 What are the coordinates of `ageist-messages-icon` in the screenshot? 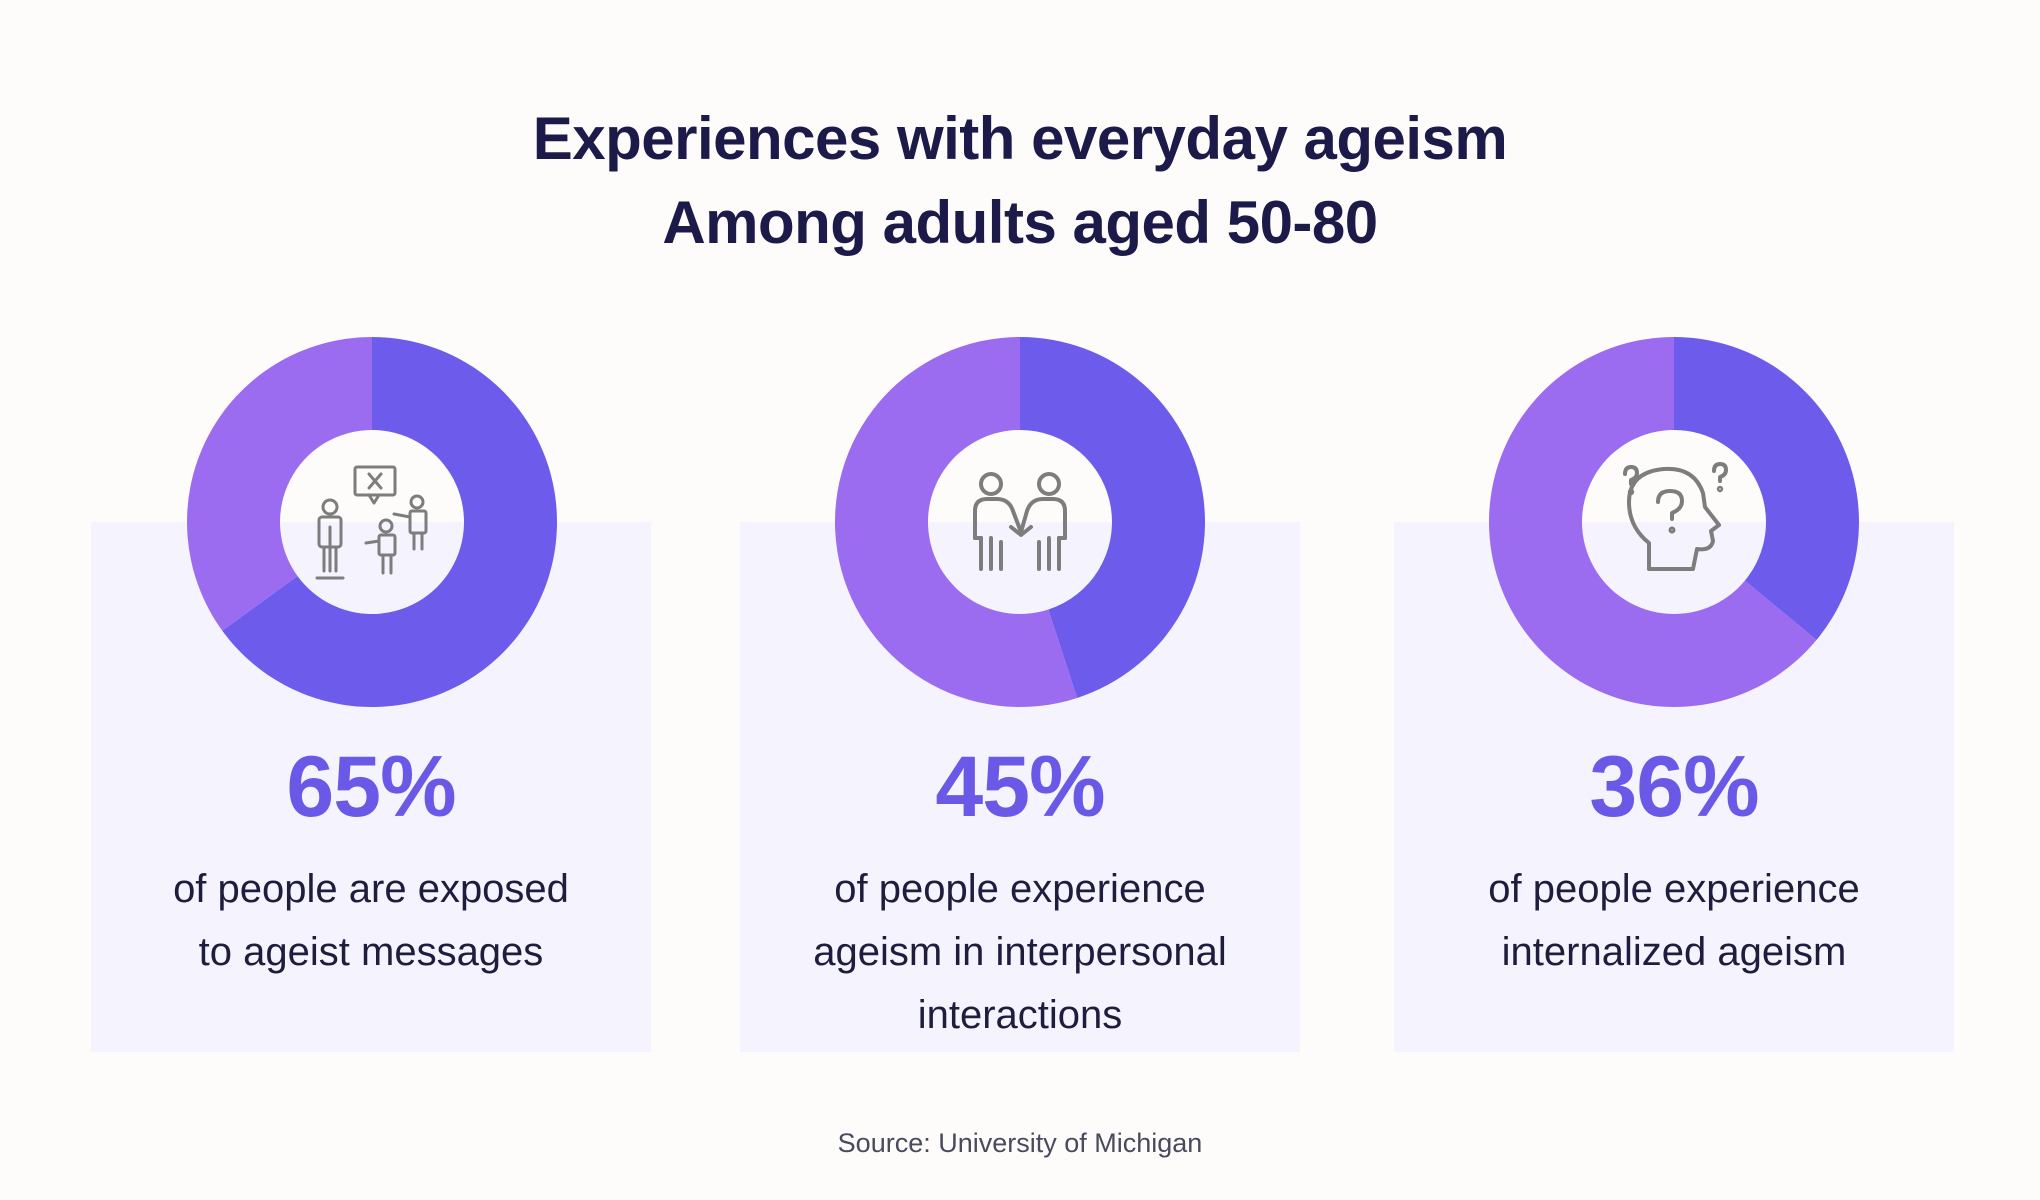 It's located at (371, 522).